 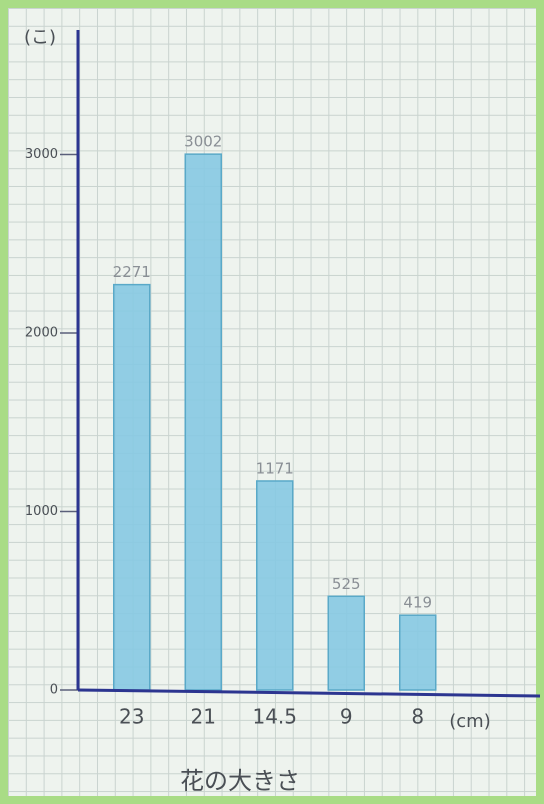 I want to click on y-tick-label: 3000, so click(x=41, y=154).